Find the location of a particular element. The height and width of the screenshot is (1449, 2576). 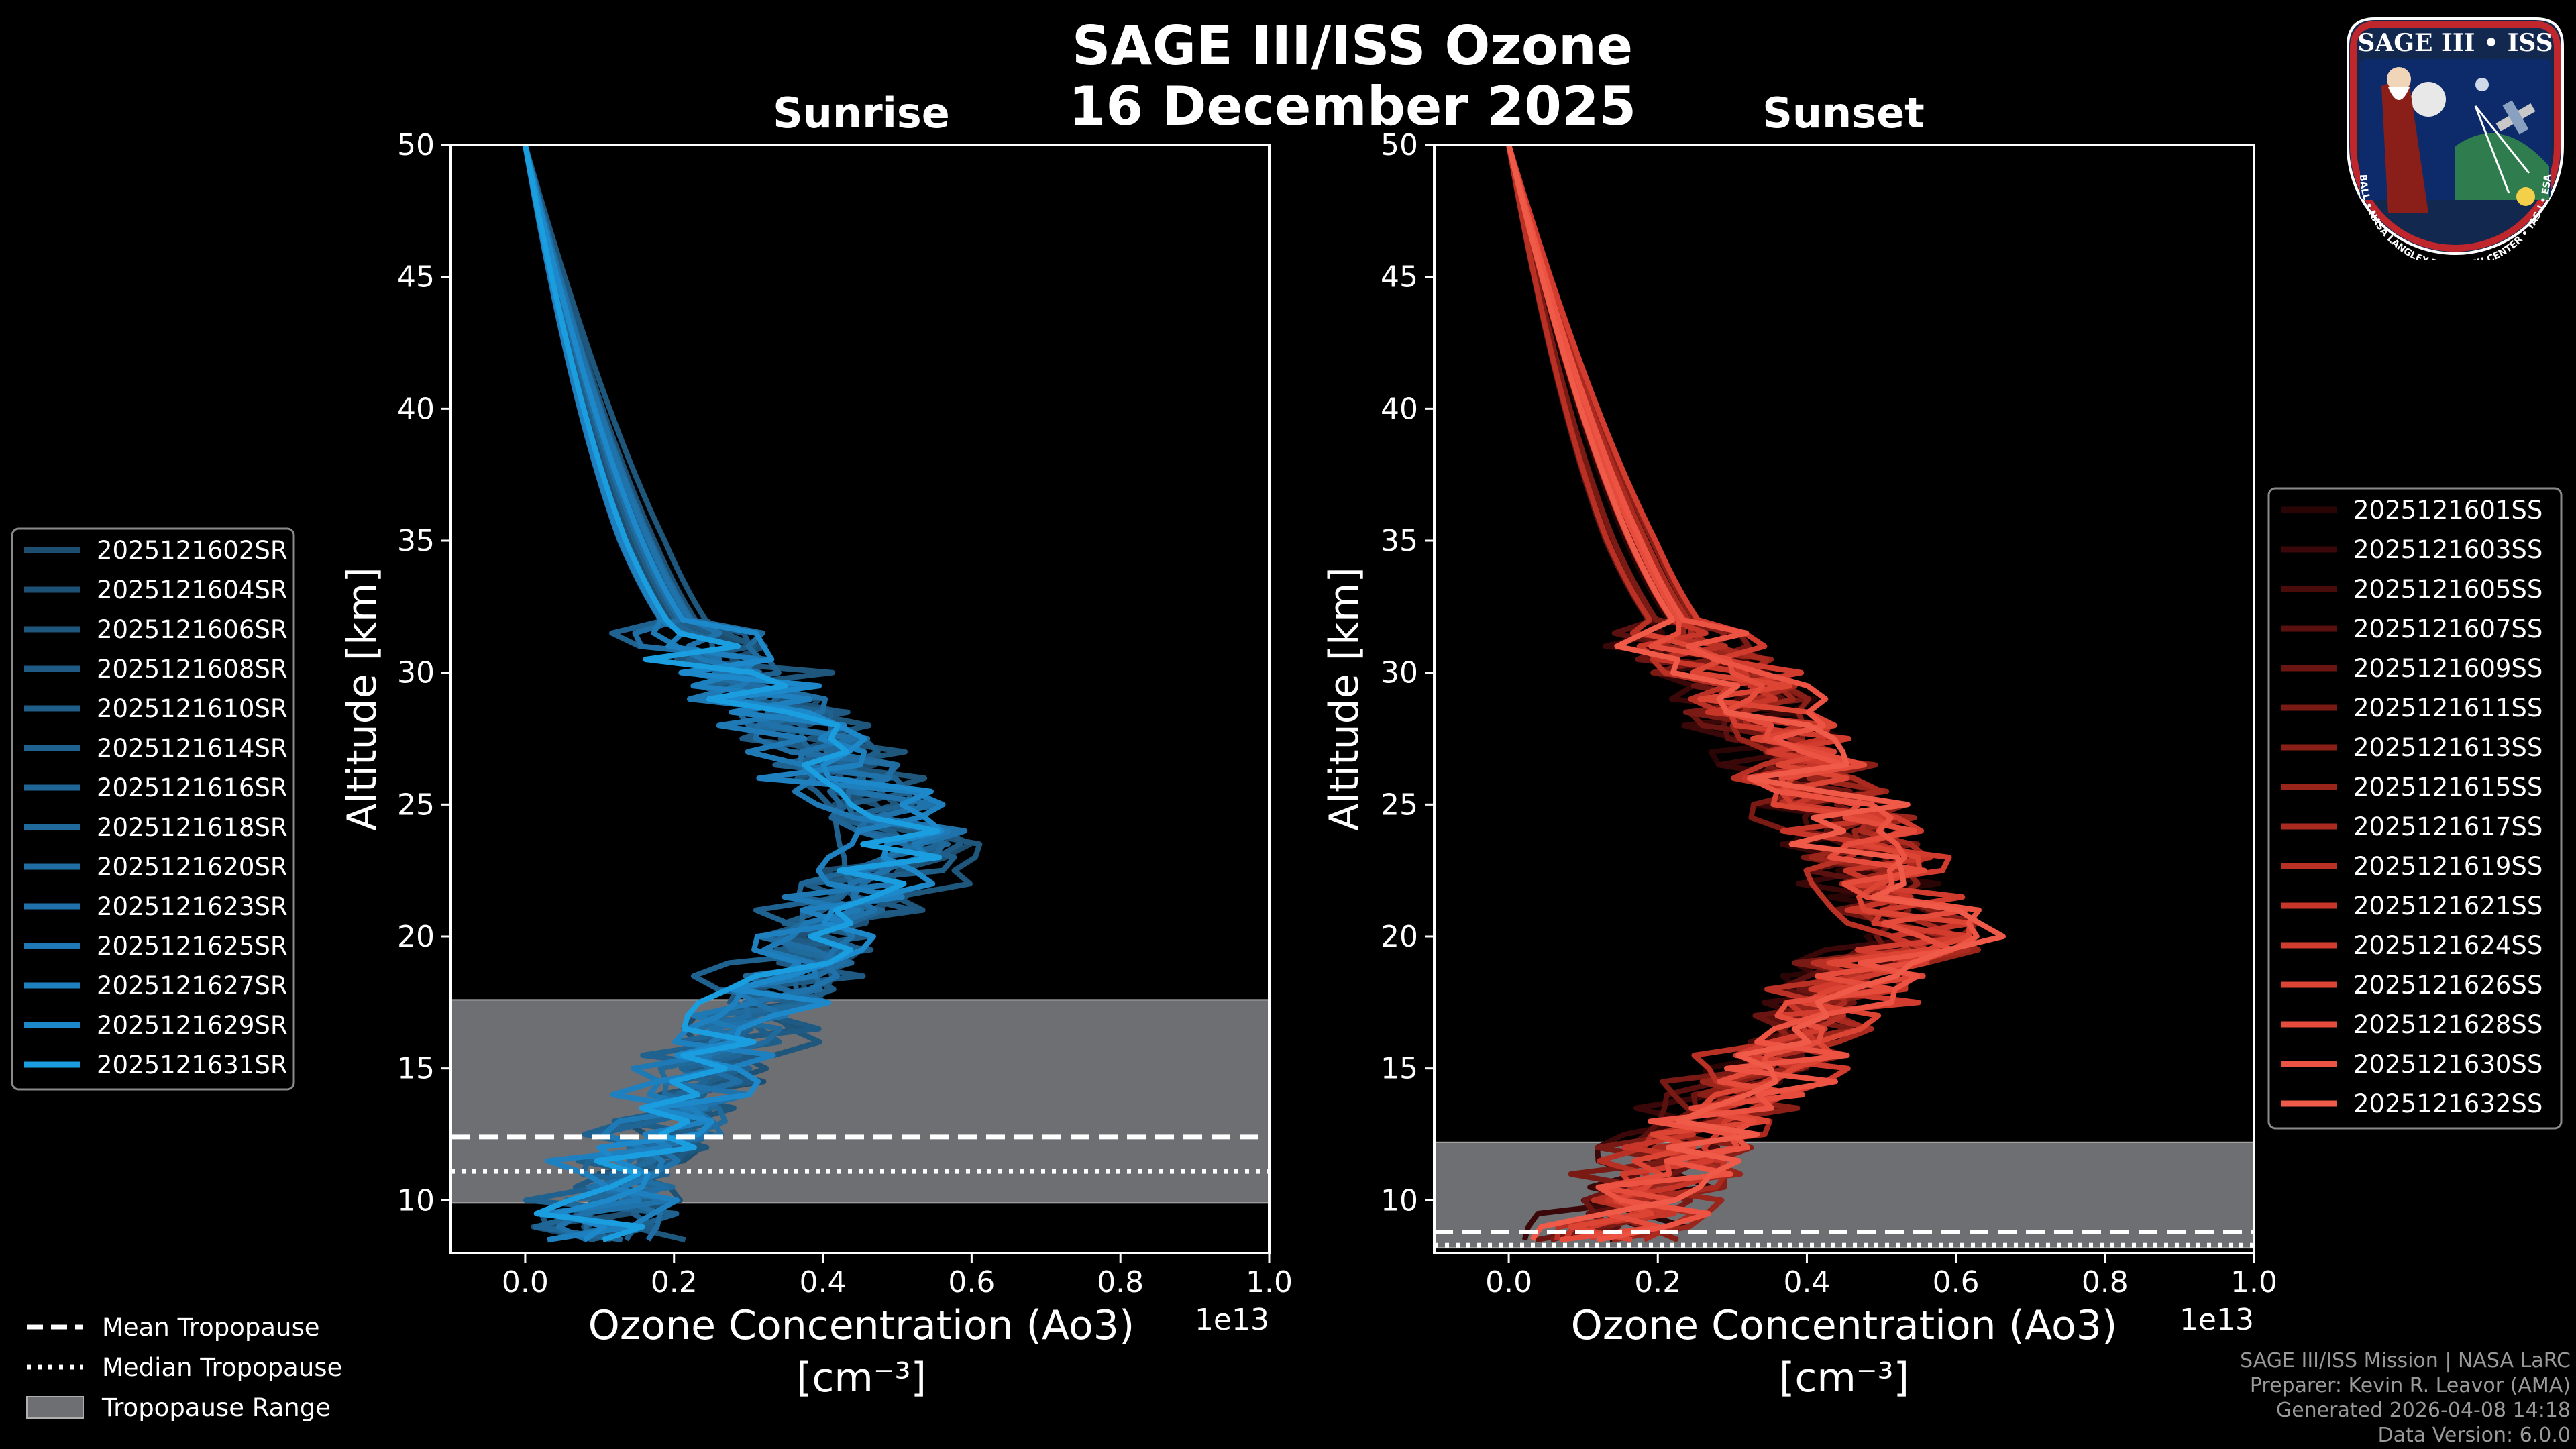

sunset-x-axis-units: [cm⁻³] is located at coordinates (1844, 1377).